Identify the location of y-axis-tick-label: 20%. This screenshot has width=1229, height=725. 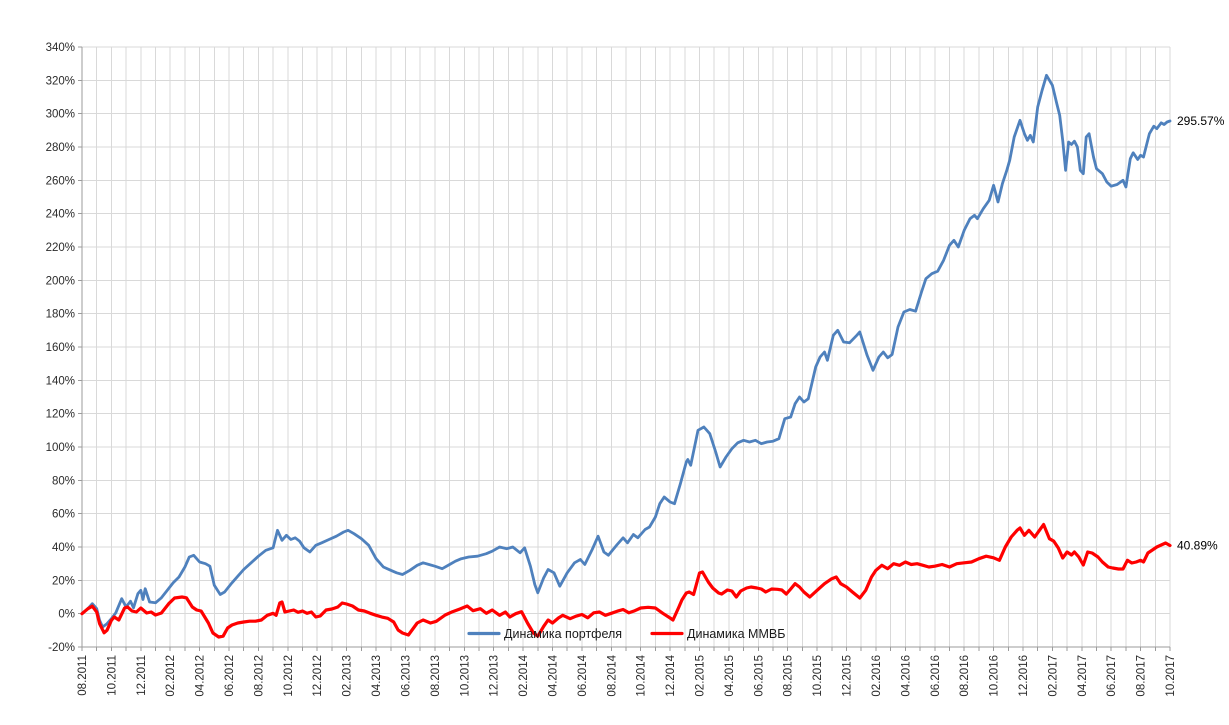
(63, 581).